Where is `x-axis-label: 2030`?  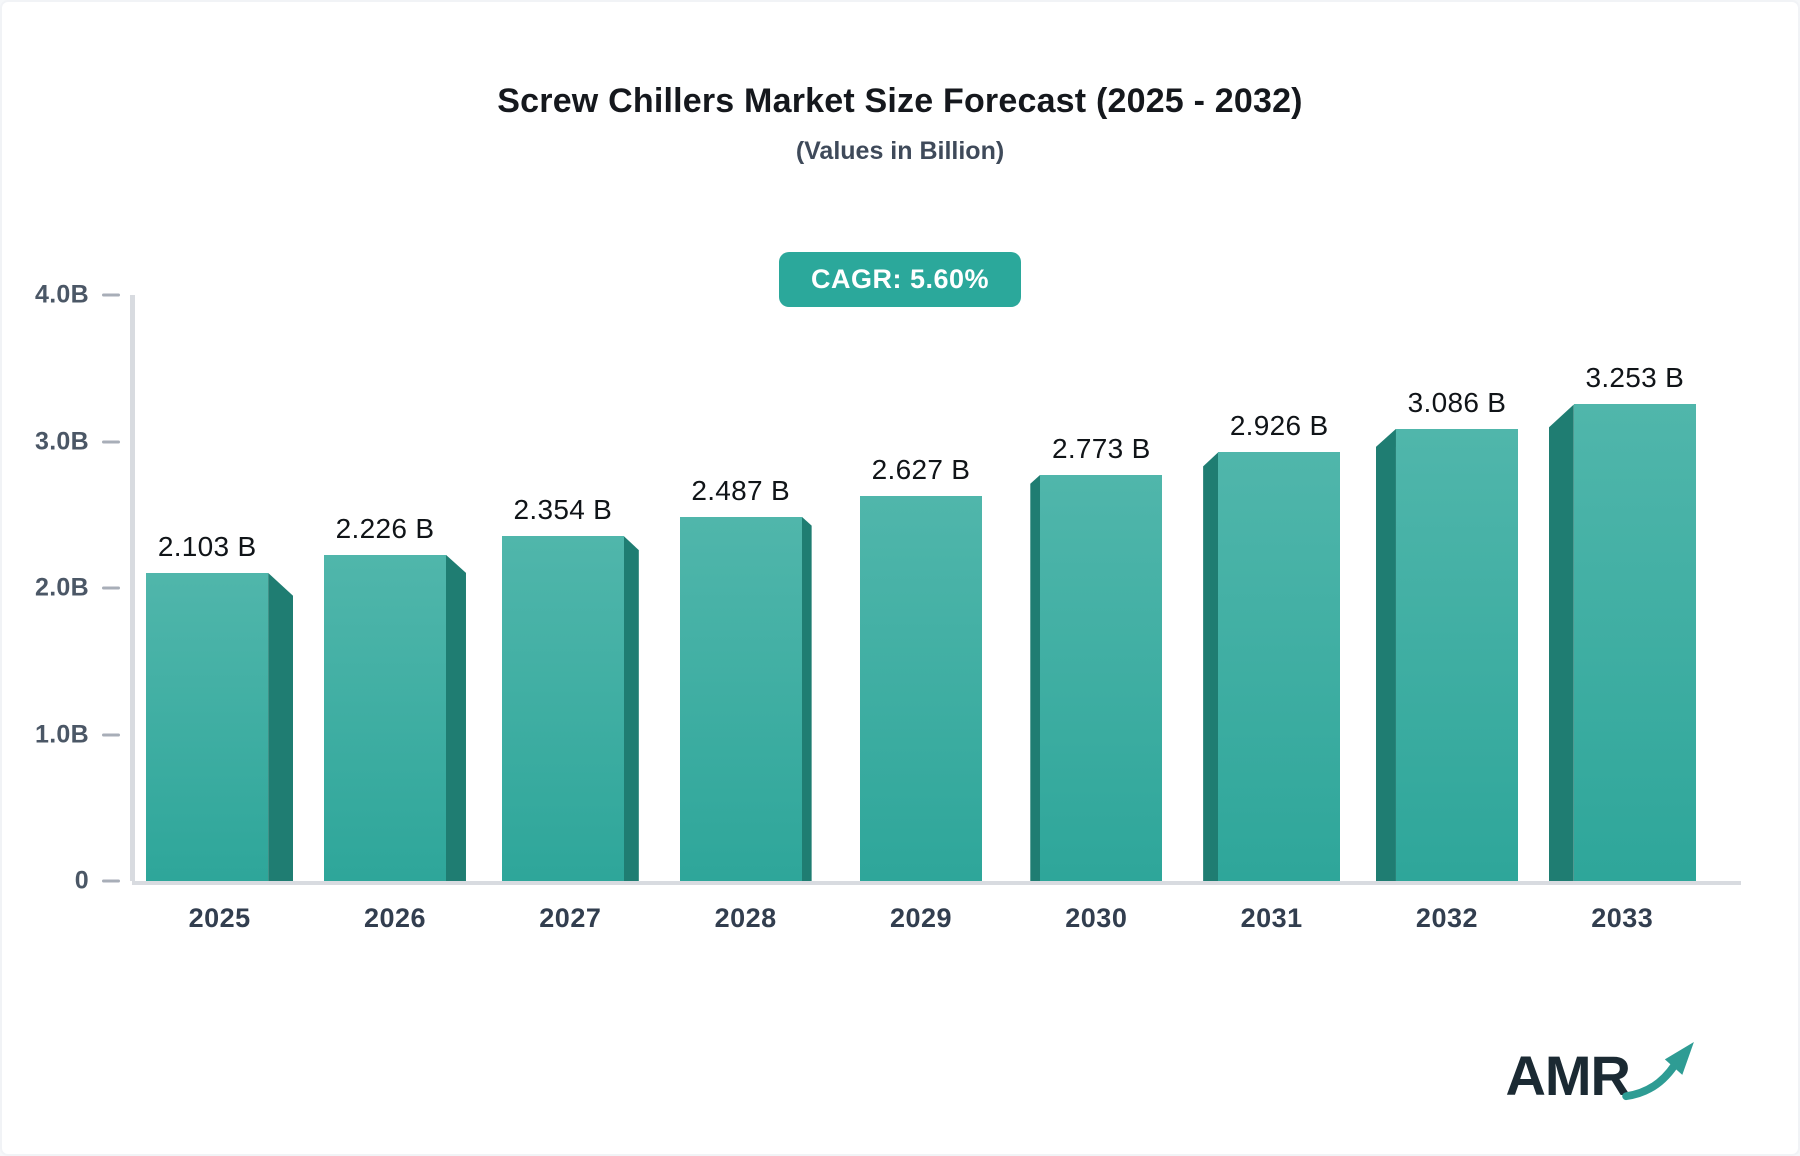
x-axis-label: 2030 is located at coordinates (1096, 918).